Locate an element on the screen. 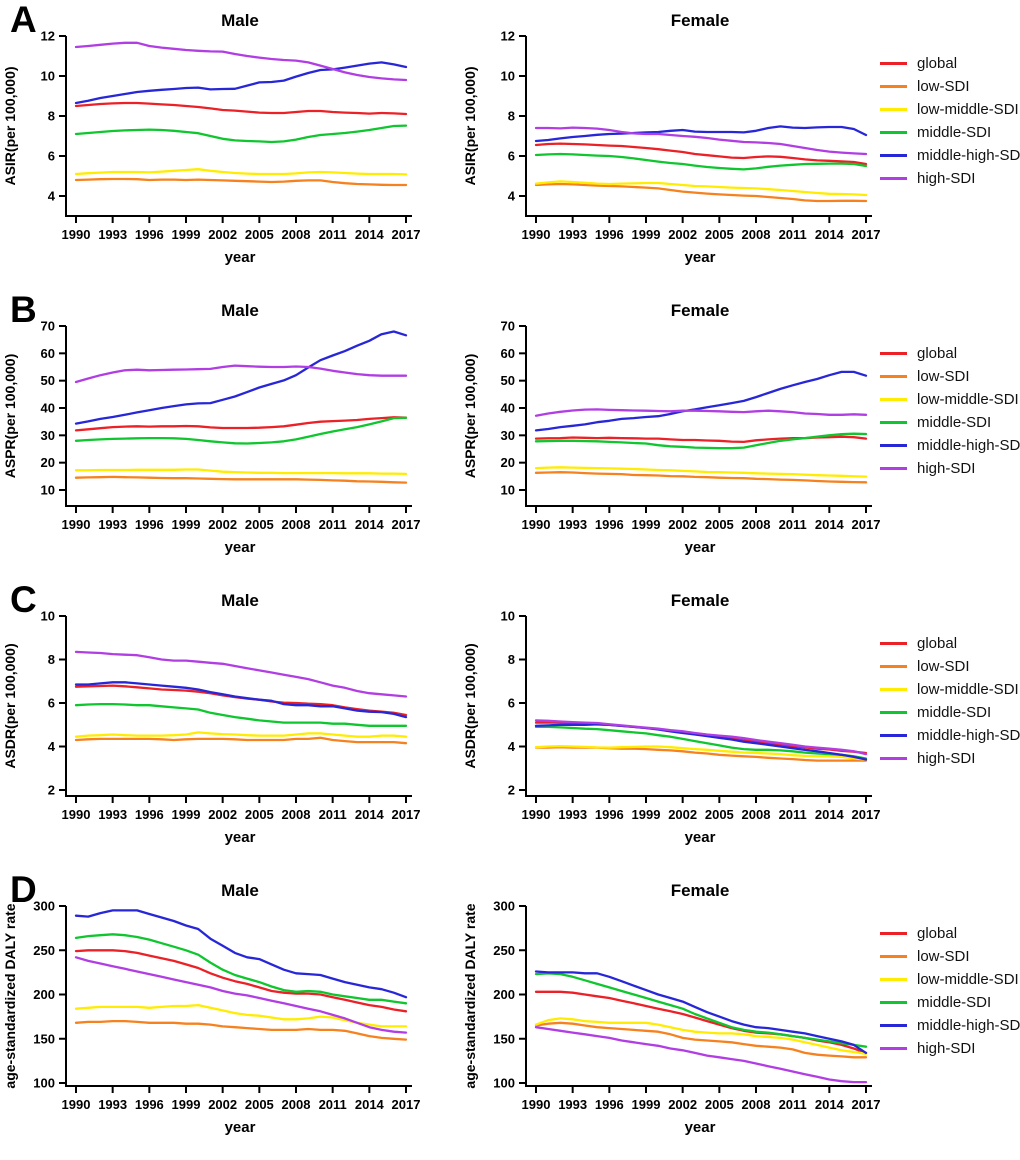  chart-title: Male is located at coordinates (240, 890).